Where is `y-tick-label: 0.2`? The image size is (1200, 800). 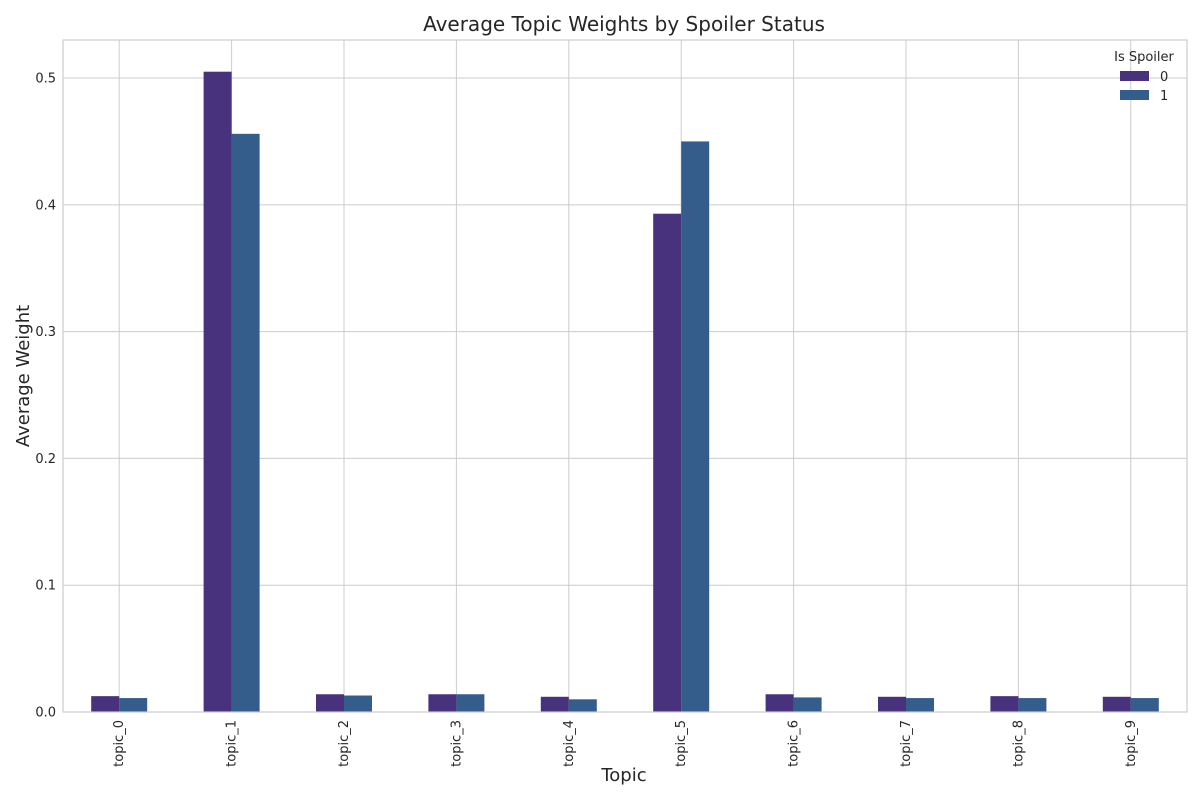
y-tick-label: 0.2 is located at coordinates (45, 459).